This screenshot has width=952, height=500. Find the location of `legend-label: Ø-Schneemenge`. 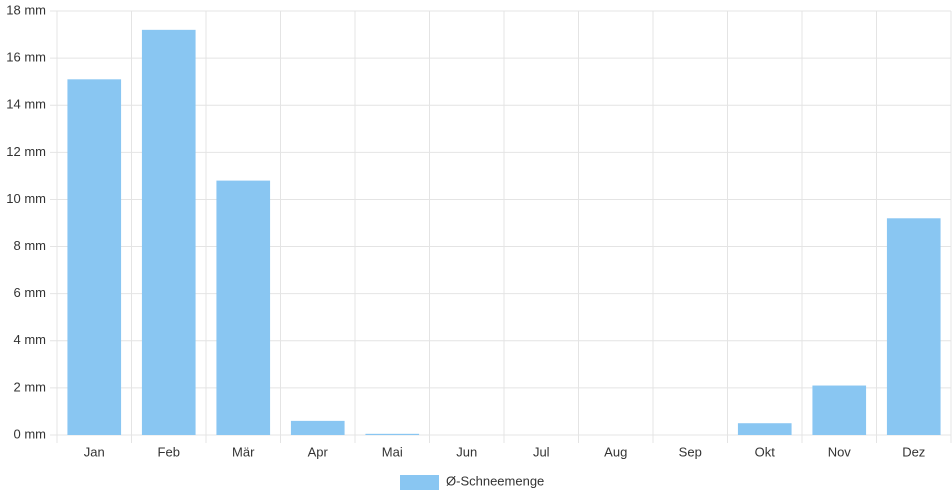

legend-label: Ø-Schneemenge is located at coordinates (495, 480).